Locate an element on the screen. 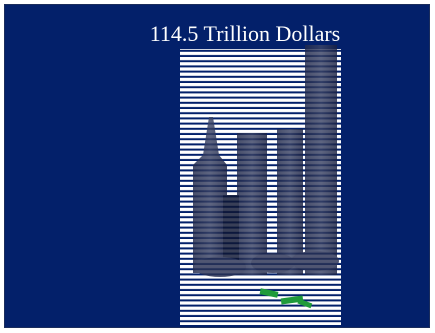 The image size is (435, 333). slide-title: 114.5 Trillion Dollars is located at coordinates (245, 33).